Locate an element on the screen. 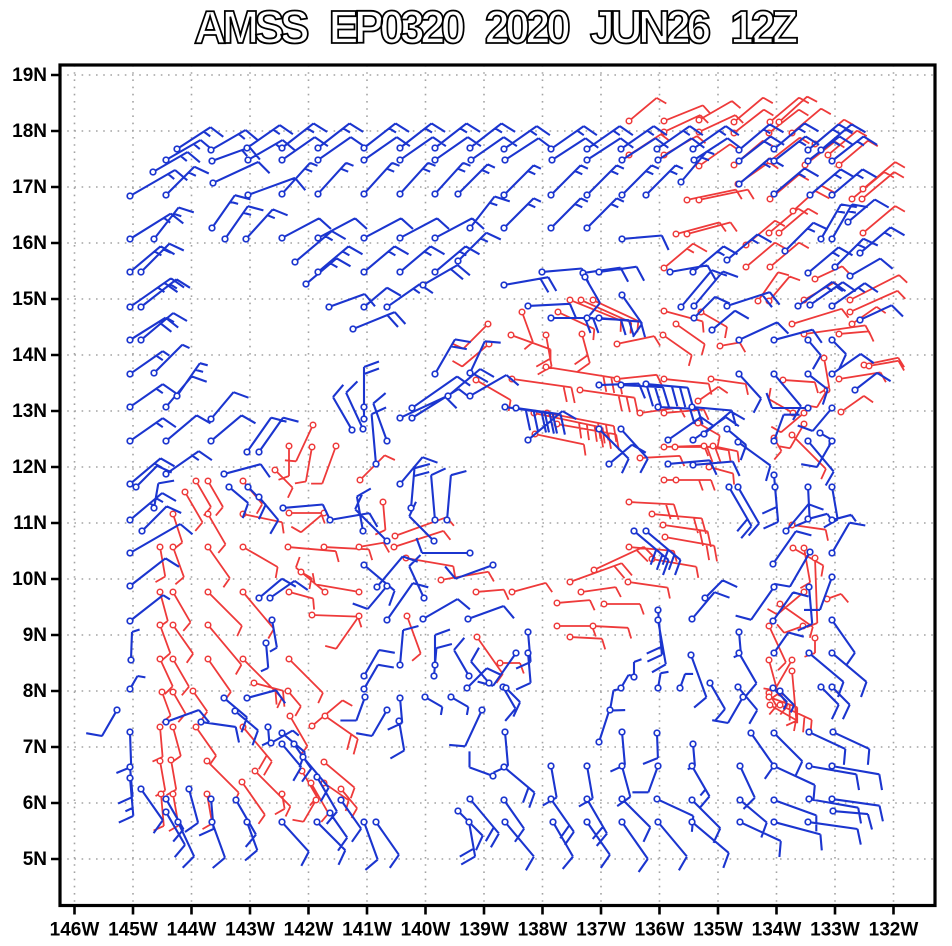 This screenshot has height=946, width=952. svg-text: 145W is located at coordinates (133, 930).